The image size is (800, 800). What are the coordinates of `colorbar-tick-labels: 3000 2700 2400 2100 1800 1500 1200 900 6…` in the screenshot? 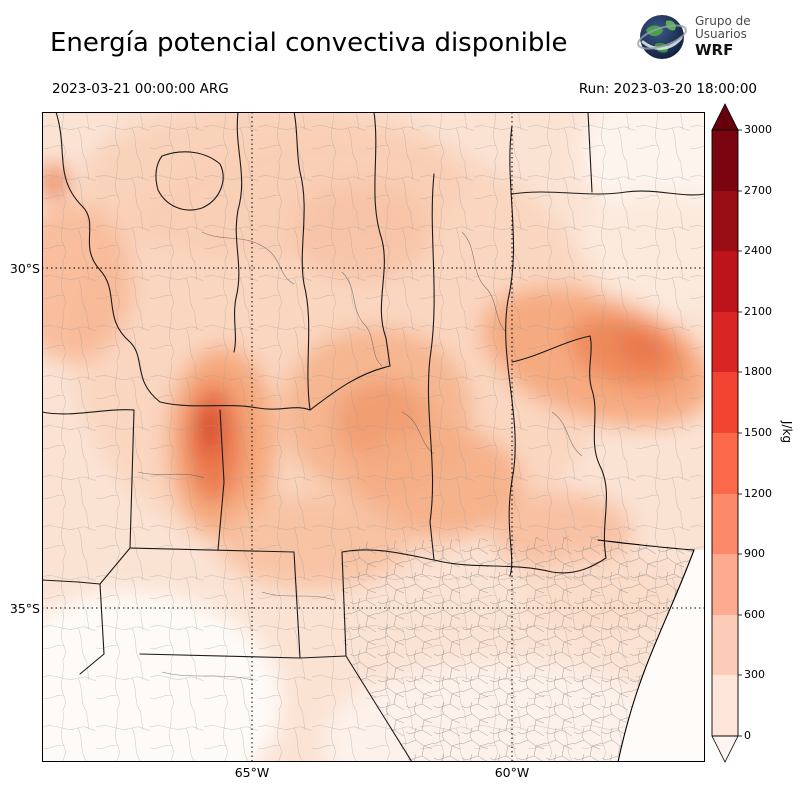 It's located at (765, 438).